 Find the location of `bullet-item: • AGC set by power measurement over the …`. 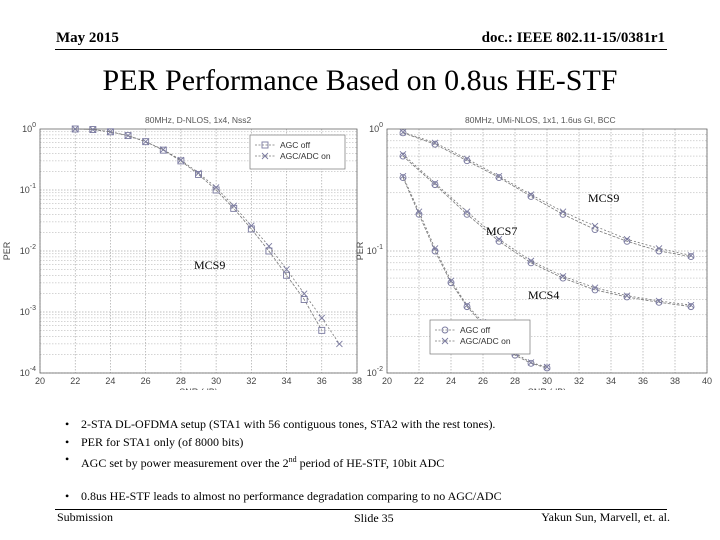

bullet-item: • AGC set by power measurement over the … is located at coordinates (283, 462).